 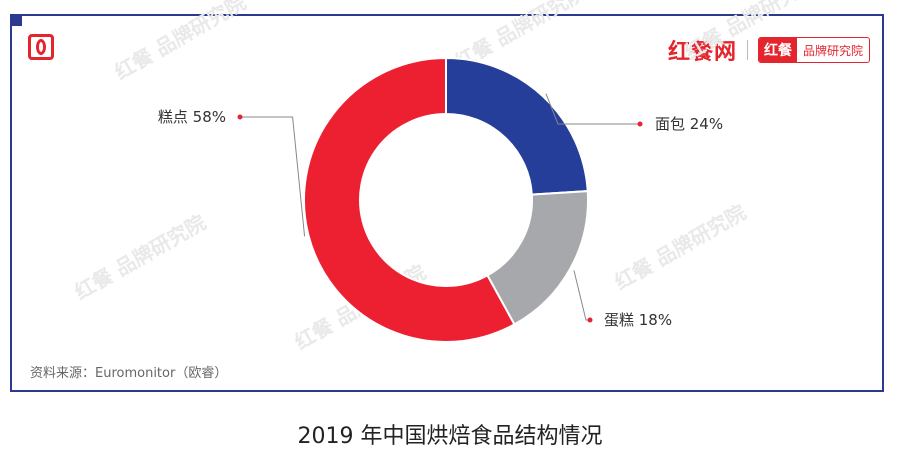 What do you see at coordinates (689, 124) in the screenshot?
I see `slice-label-1: 面包 24%` at bounding box center [689, 124].